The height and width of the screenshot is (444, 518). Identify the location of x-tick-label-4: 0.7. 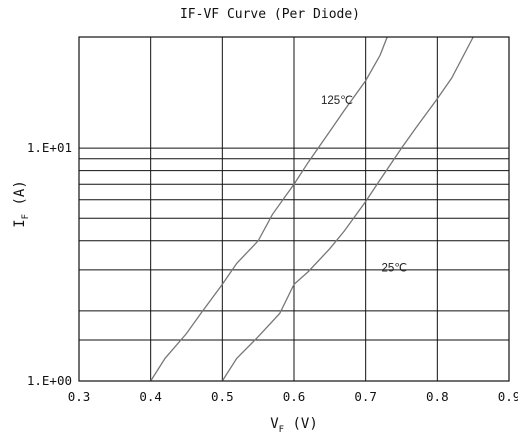
(365, 396).